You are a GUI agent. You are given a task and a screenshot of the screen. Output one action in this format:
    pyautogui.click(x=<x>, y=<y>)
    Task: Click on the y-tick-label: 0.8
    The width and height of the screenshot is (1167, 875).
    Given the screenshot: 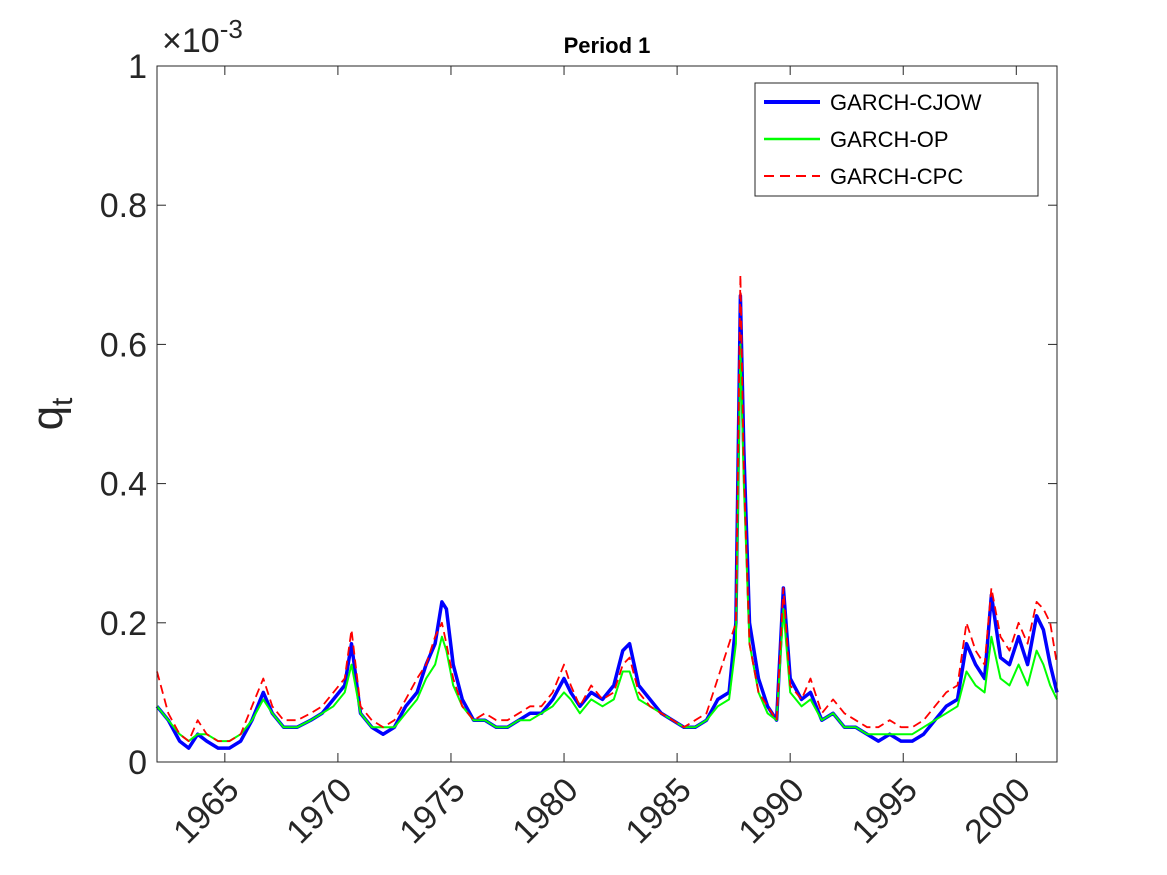 What is the action you would take?
    pyautogui.click(x=123, y=206)
    